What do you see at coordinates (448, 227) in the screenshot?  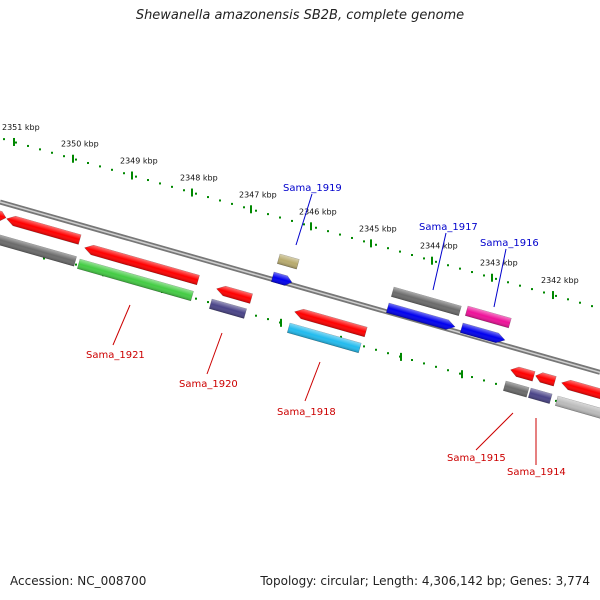 I see `gene-label-sama-1917: Sama_1917` at bounding box center [448, 227].